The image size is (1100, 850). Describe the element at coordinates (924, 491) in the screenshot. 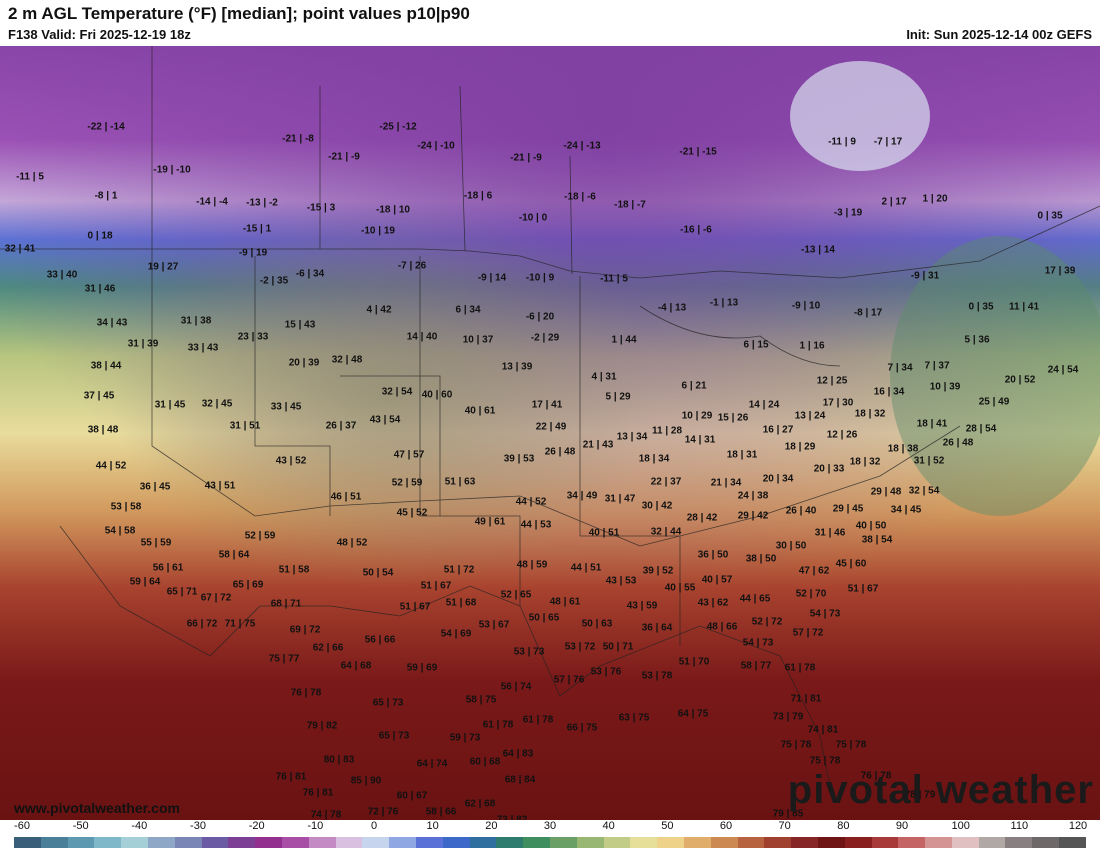

I see `point-value: 32 | 54` at that location.